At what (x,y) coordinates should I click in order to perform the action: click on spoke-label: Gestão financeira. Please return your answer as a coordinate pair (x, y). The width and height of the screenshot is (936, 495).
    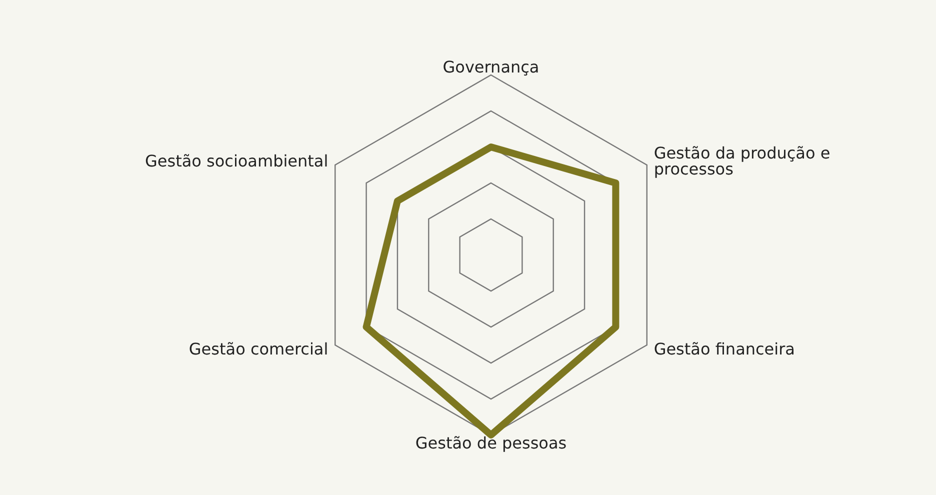
    Looking at the image, I should click on (724, 349).